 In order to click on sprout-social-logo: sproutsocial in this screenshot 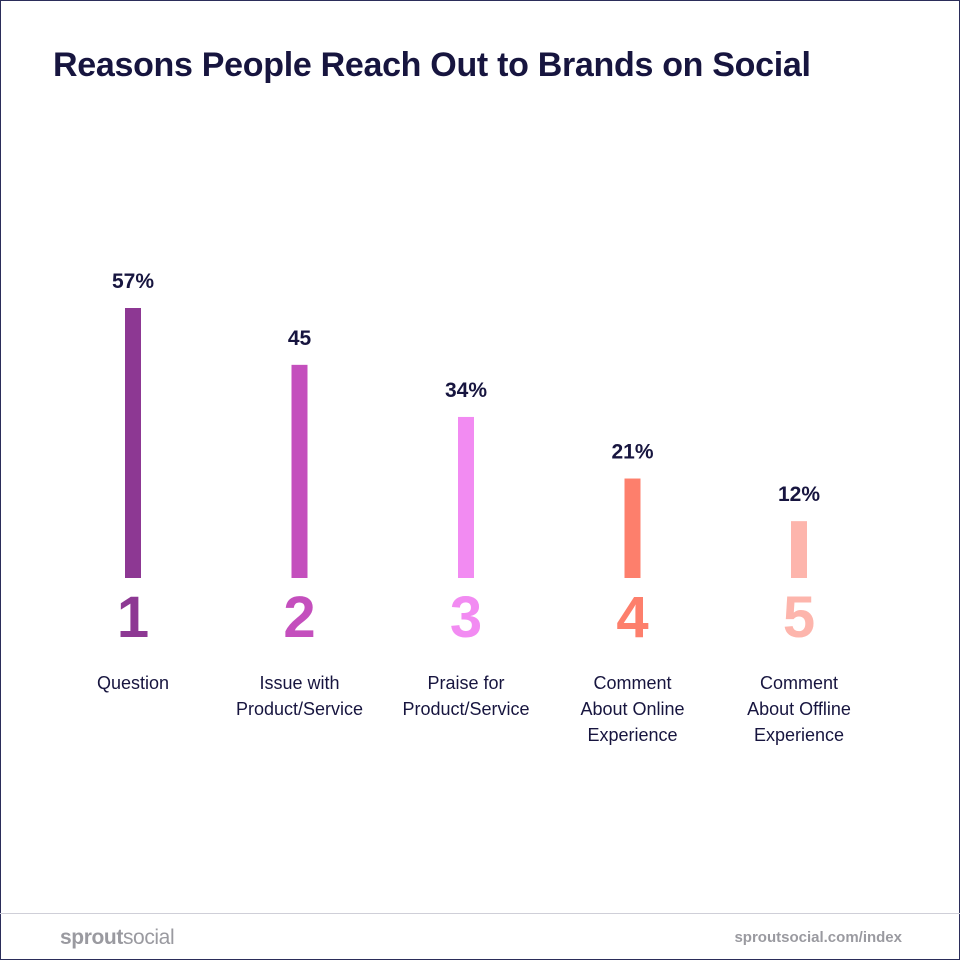, I will do `click(117, 938)`.